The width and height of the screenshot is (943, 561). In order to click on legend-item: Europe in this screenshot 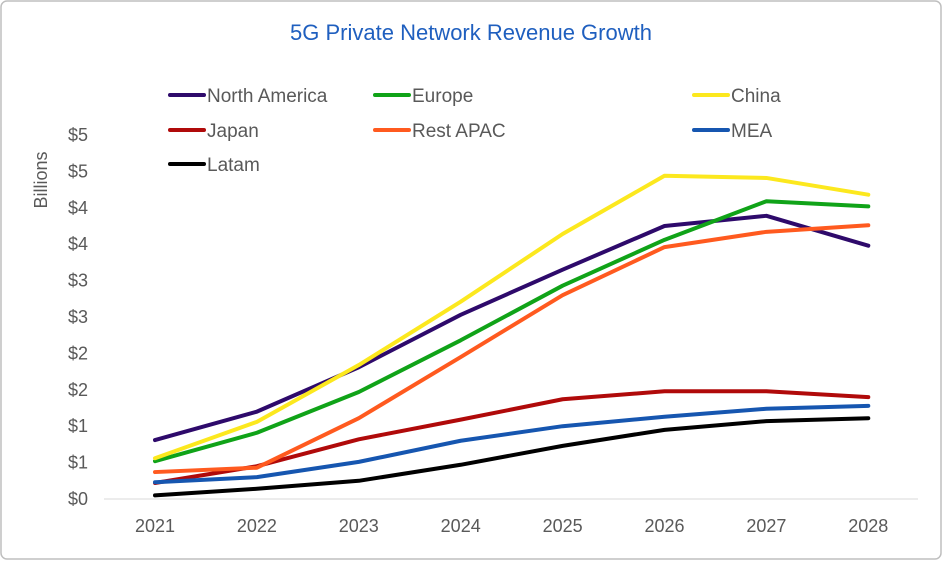, I will do `click(423, 96)`.